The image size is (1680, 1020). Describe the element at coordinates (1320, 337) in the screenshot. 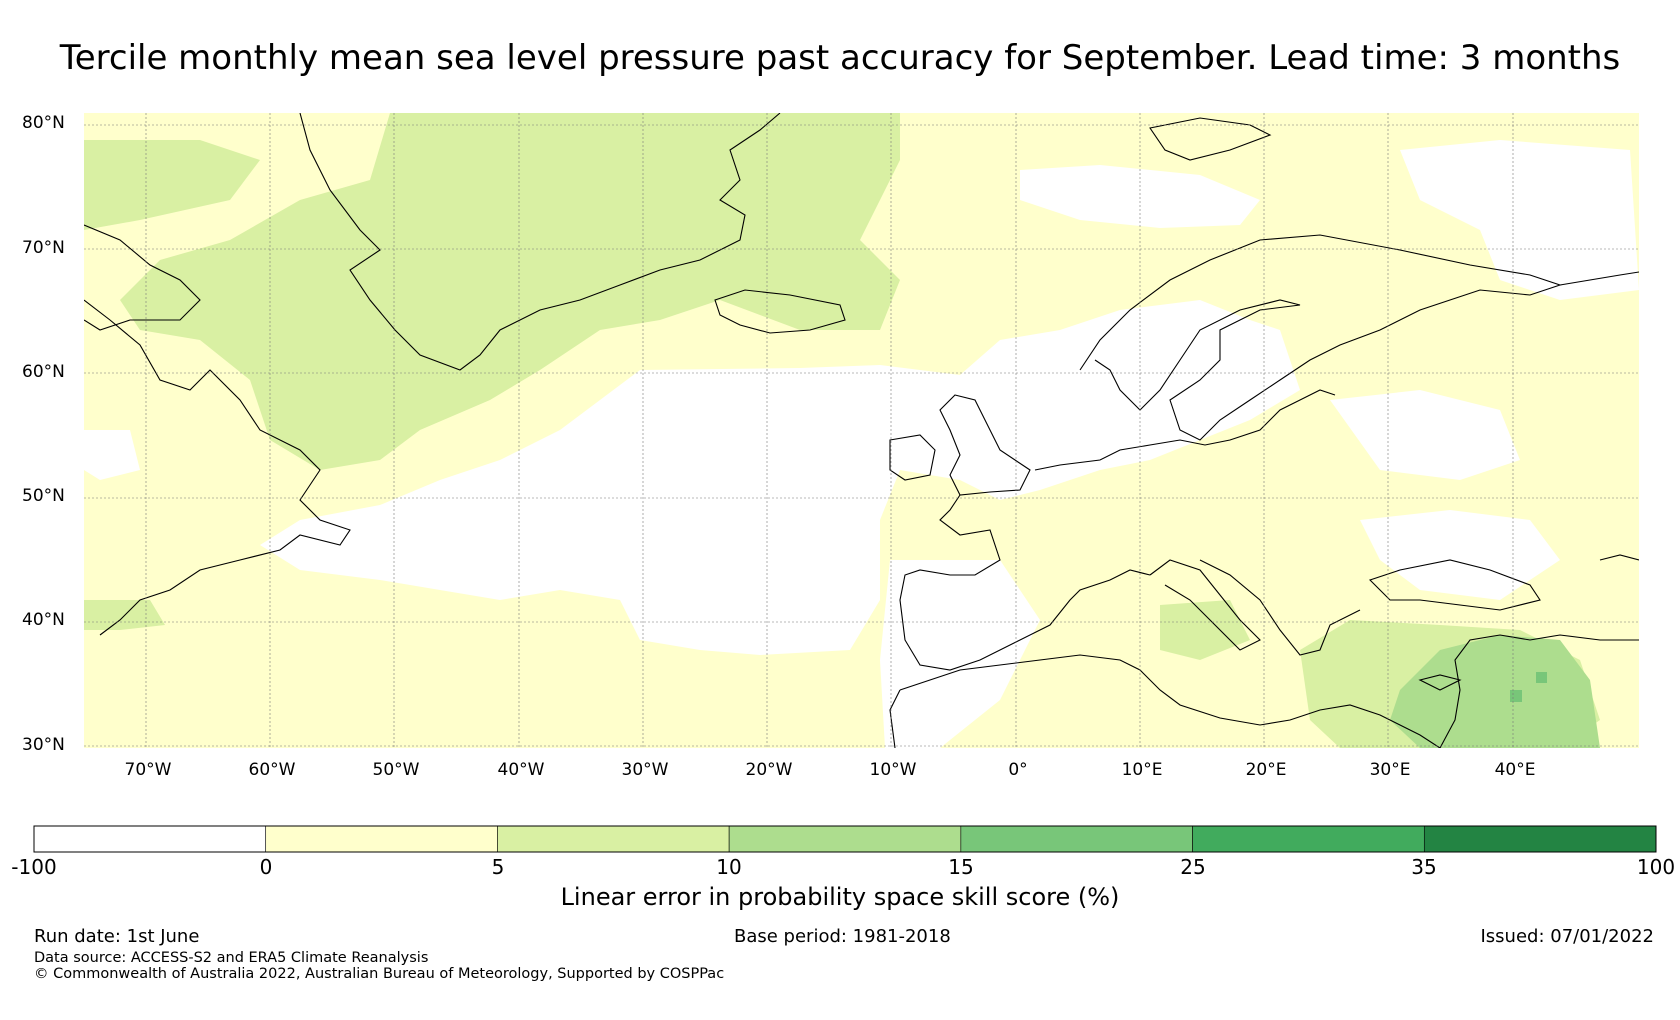

I see `scandinavia-coast` at that location.